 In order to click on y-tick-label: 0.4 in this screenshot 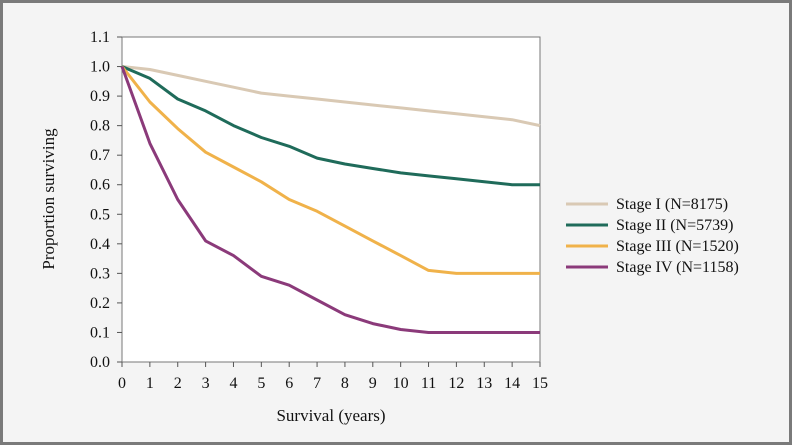, I will do `click(100, 244)`.